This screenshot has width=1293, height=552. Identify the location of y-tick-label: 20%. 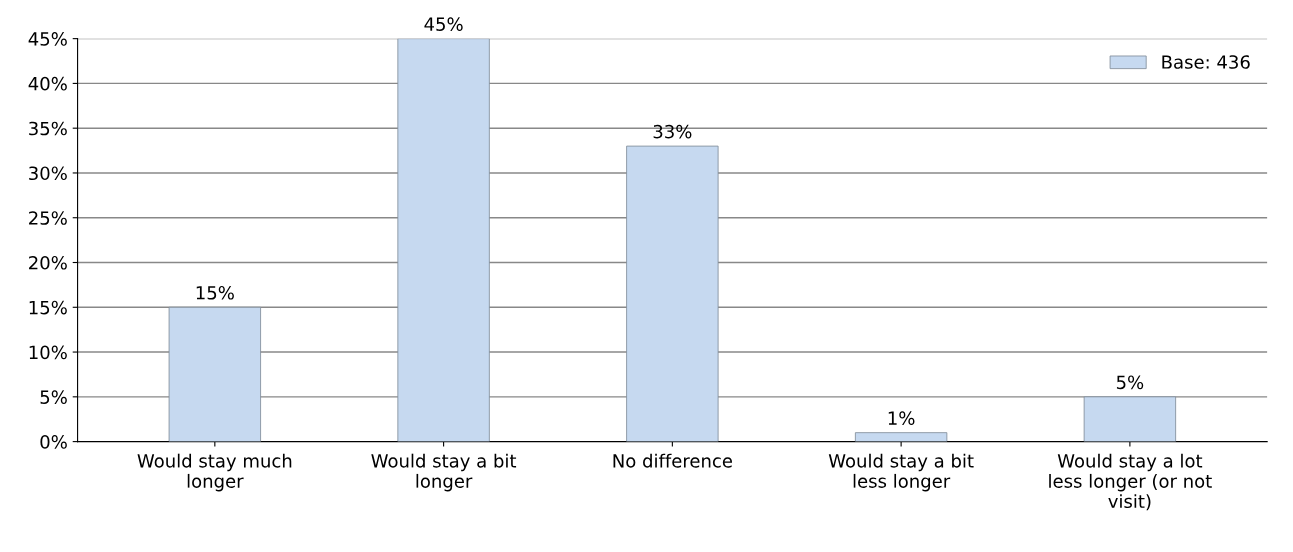
(48, 262).